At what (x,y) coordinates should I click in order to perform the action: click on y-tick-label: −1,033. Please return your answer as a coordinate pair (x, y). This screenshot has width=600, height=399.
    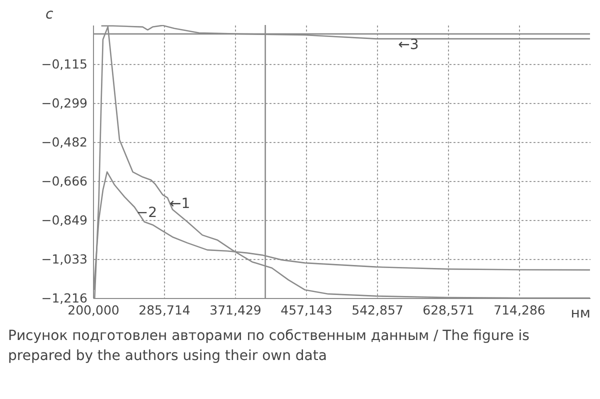
    Looking at the image, I should click on (64, 259).